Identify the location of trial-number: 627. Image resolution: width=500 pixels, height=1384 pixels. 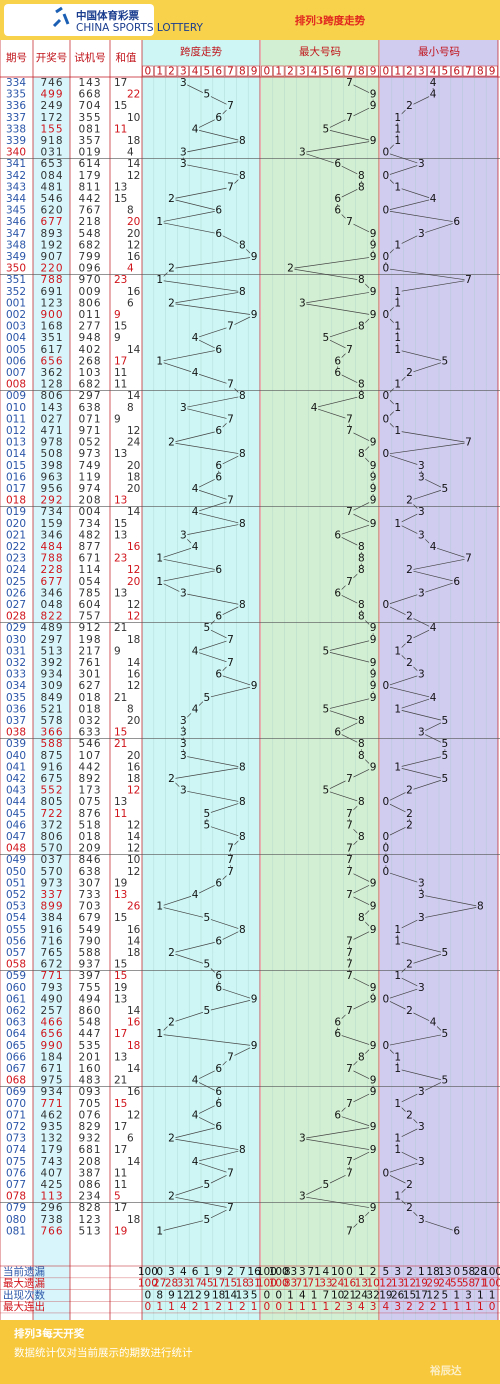
(89, 686).